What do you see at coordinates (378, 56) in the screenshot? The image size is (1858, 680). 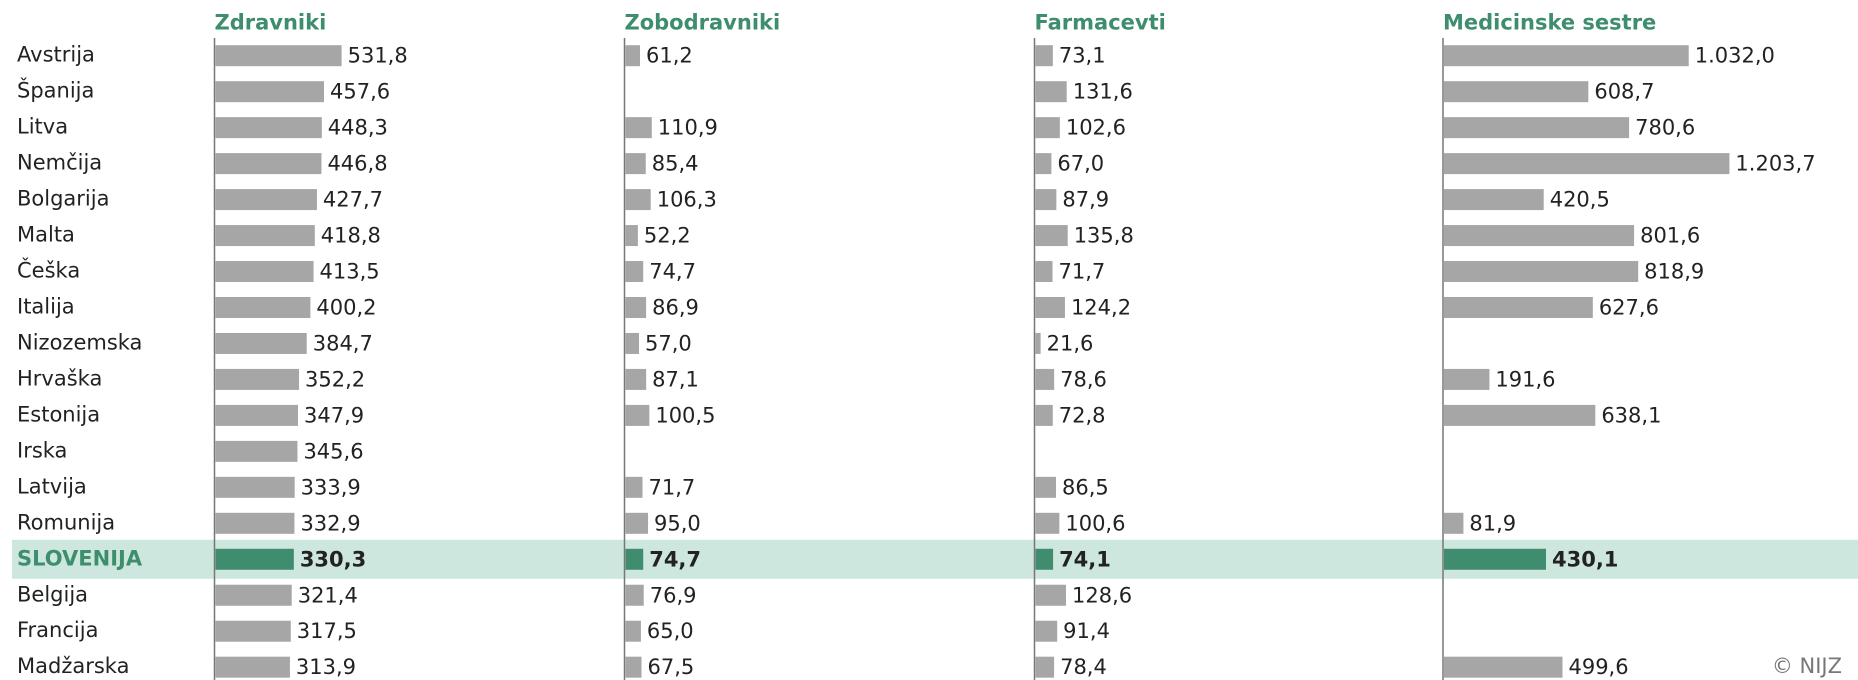 I see `value-label: 531,8` at bounding box center [378, 56].